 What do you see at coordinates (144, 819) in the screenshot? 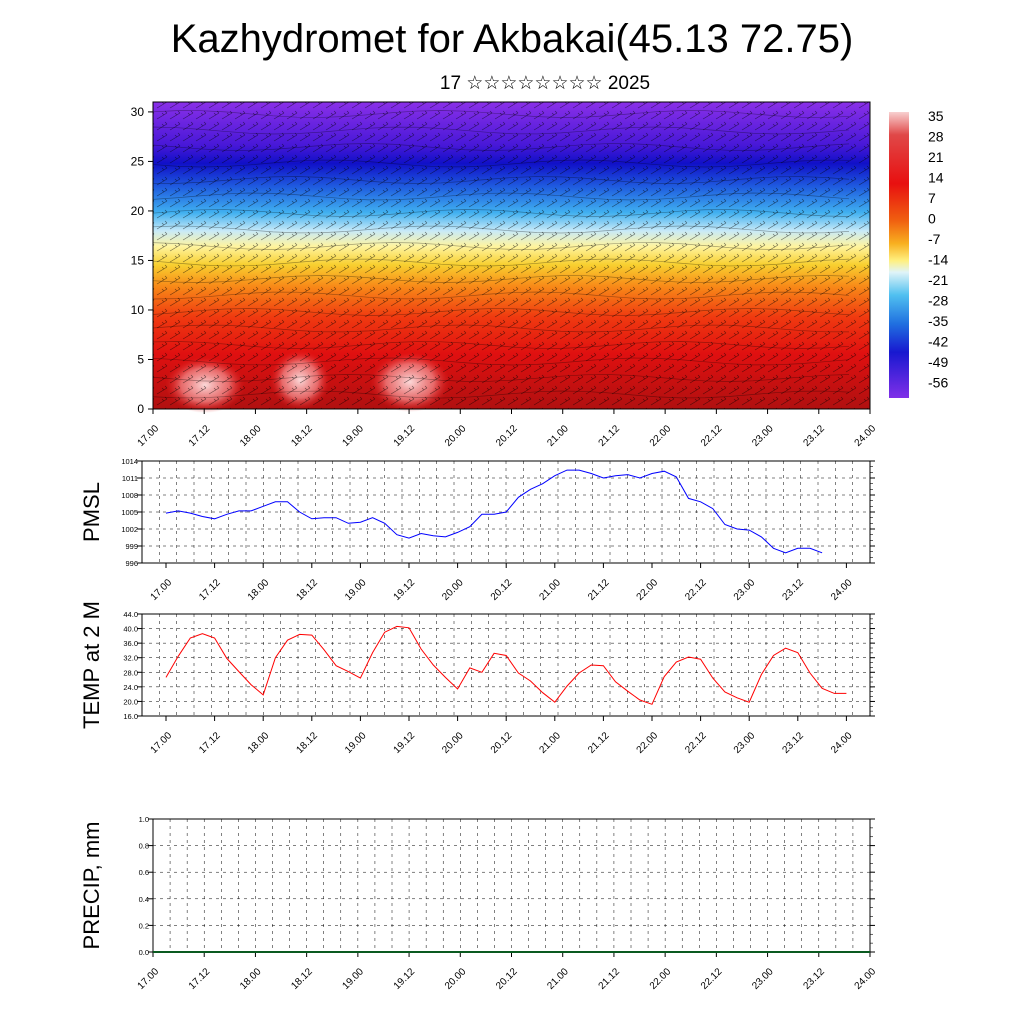
I see `y-tick-label: 1.0` at bounding box center [144, 819].